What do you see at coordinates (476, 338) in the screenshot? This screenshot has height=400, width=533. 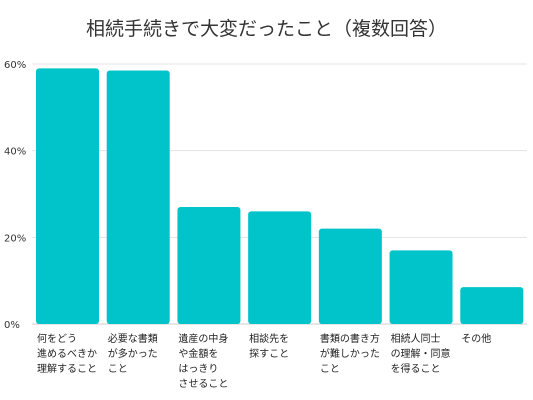 I see `x-tick-label: その他` at bounding box center [476, 338].